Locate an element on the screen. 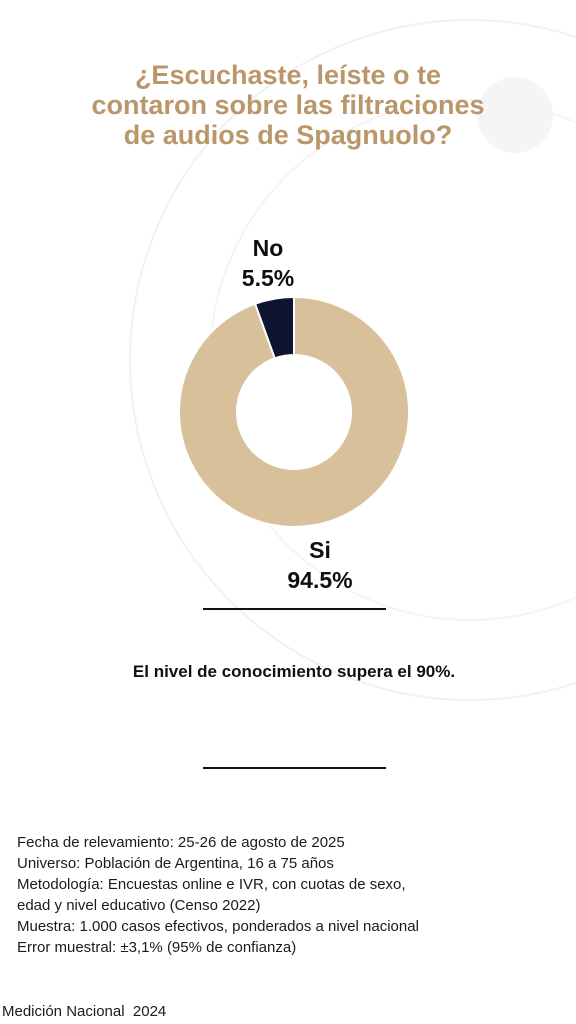  donut-chart: No 5.5% Si 94.5% is located at coordinates (294, 414).